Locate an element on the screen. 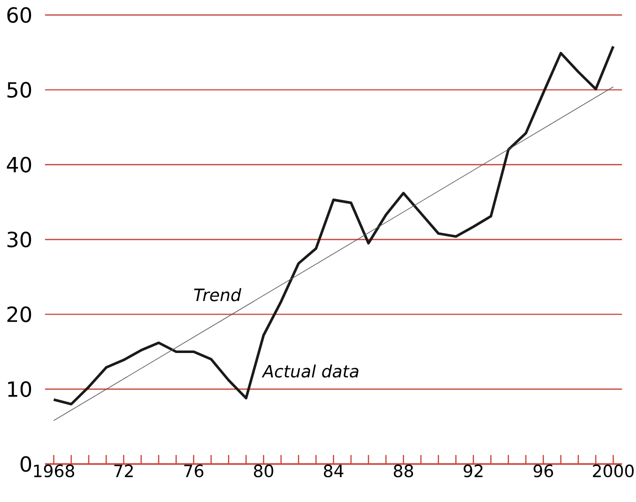  y-tick-label: 0 is located at coordinates (26, 464).